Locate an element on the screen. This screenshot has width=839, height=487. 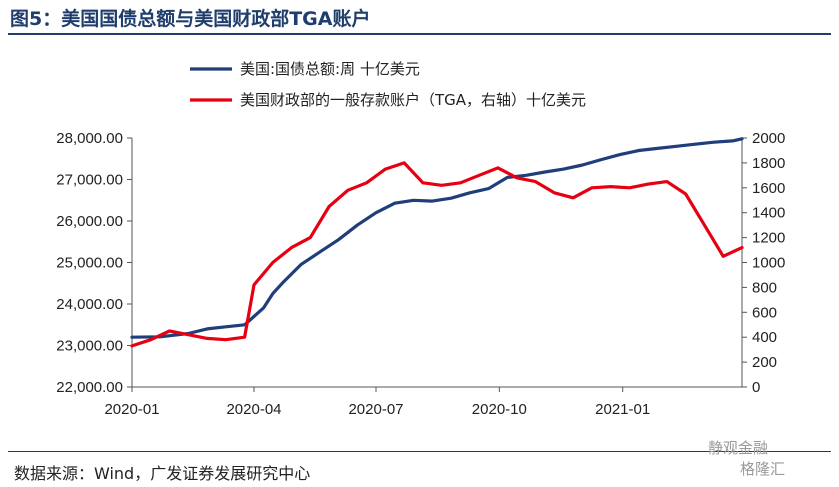
right-tick-label: 200 is located at coordinates (764, 362).